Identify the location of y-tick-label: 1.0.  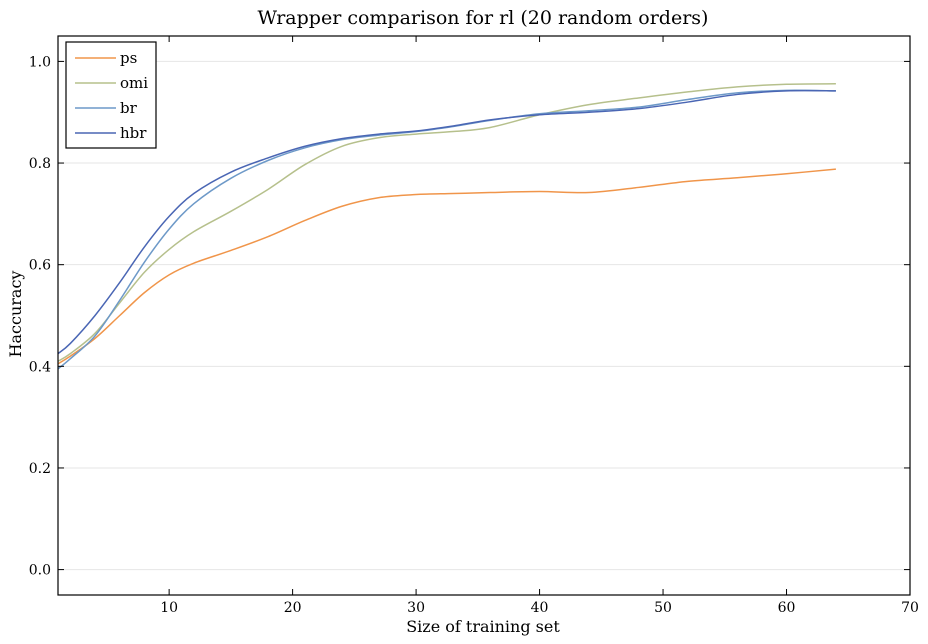
(40, 62).